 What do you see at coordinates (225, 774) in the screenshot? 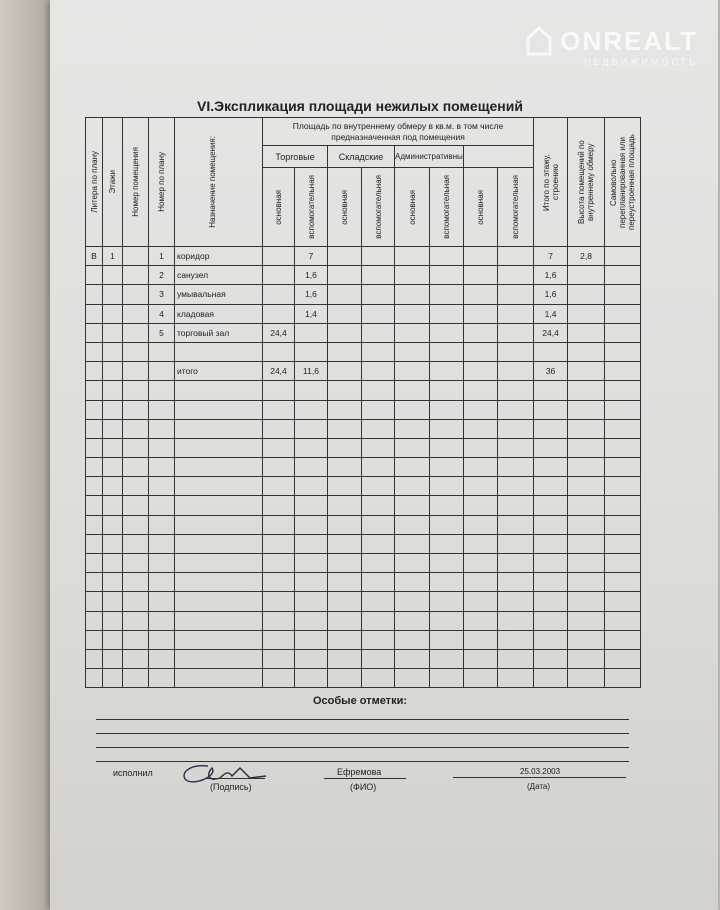
I see `signature-image` at bounding box center [225, 774].